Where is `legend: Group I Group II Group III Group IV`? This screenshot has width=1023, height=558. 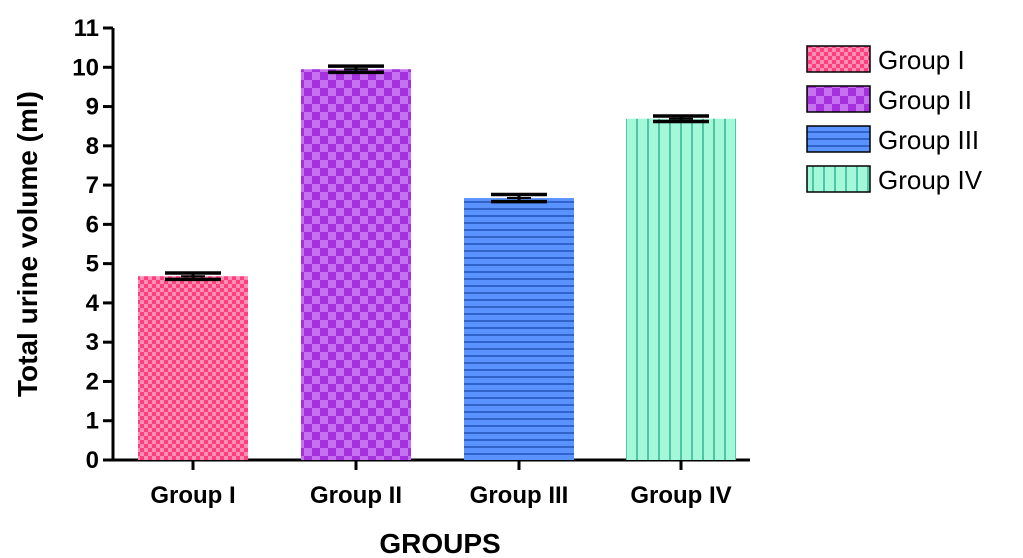 legend: Group I Group II Group III Group IV is located at coordinates (894, 120).